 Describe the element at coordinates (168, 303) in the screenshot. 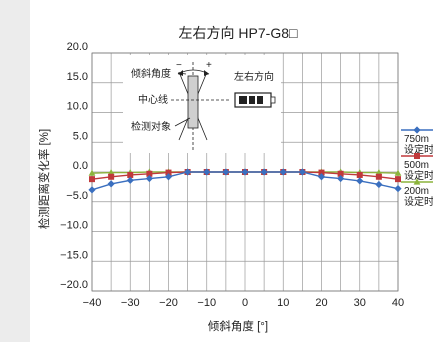

I see `x-tick-label: −20` at that location.